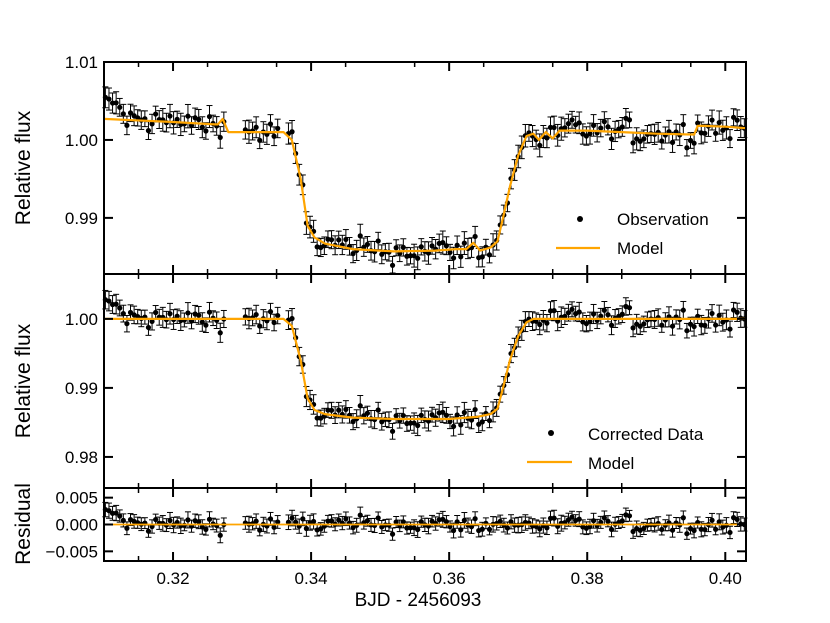 This screenshot has height=623, width=830. I want to click on legend-observation-label: Observation, so click(663, 219).